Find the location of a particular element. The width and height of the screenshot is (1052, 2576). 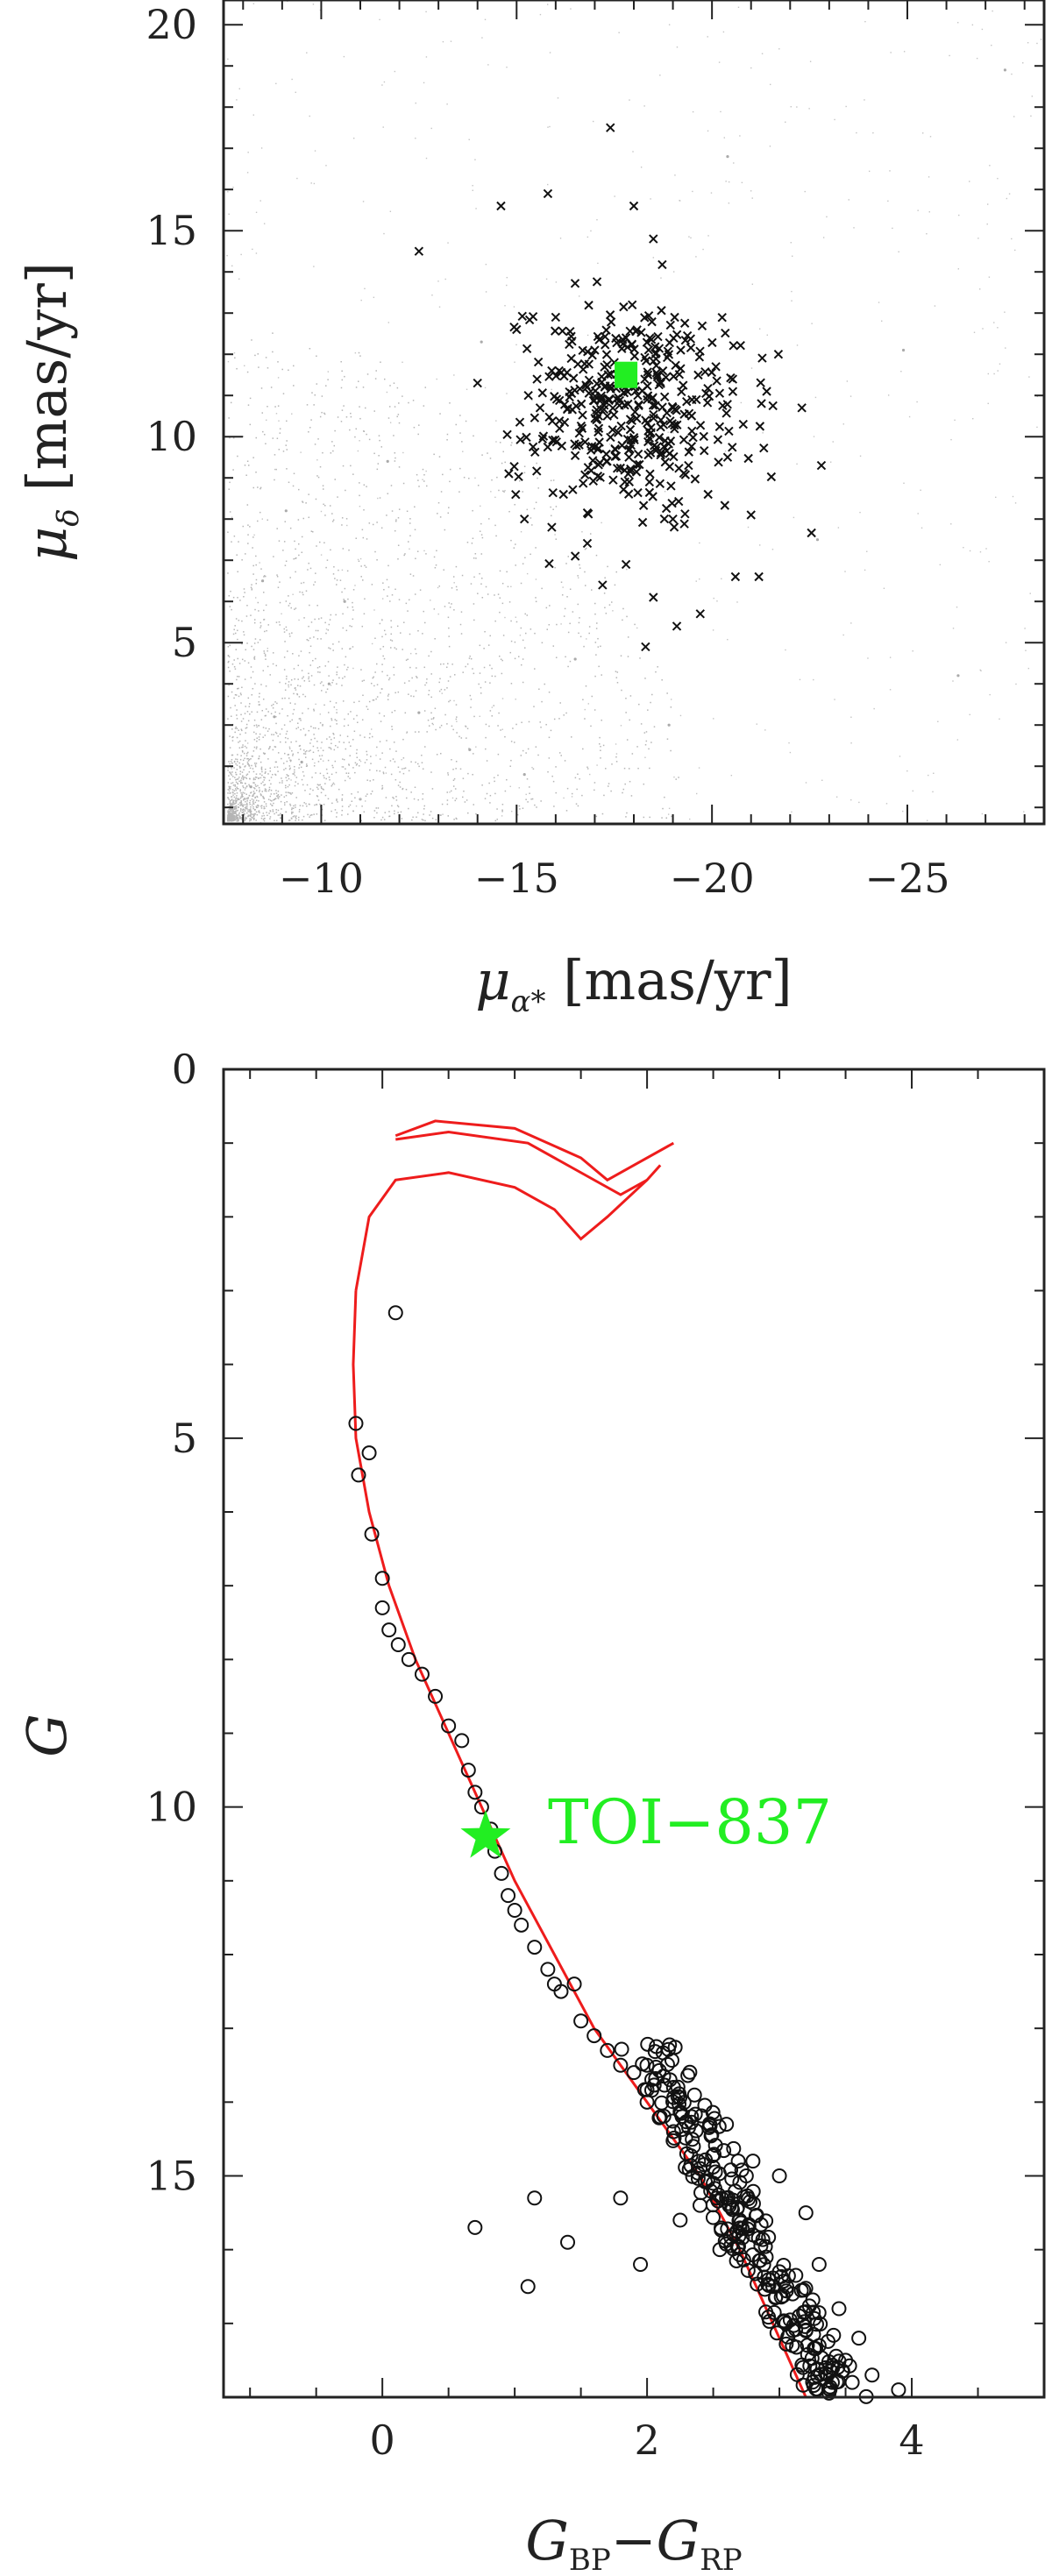

axis-label-mu: μ is located at coordinates (492, 980).